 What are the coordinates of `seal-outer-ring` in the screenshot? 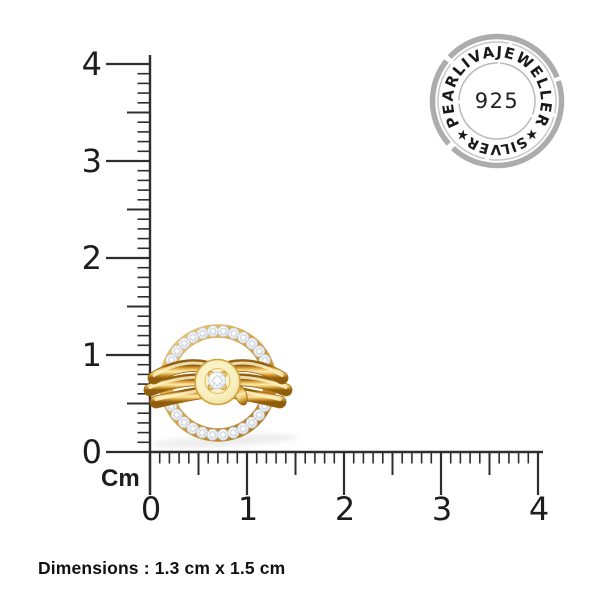 It's located at (497, 101).